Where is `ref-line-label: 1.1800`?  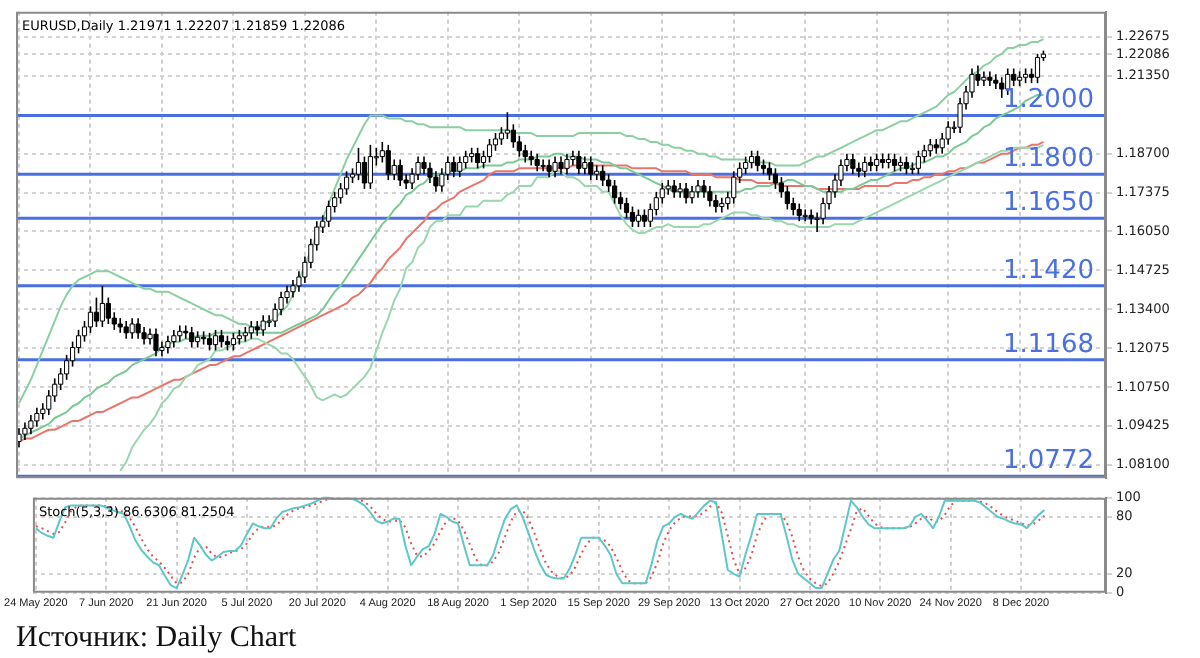
ref-line-label: 1.1800 is located at coordinates (1048, 158).